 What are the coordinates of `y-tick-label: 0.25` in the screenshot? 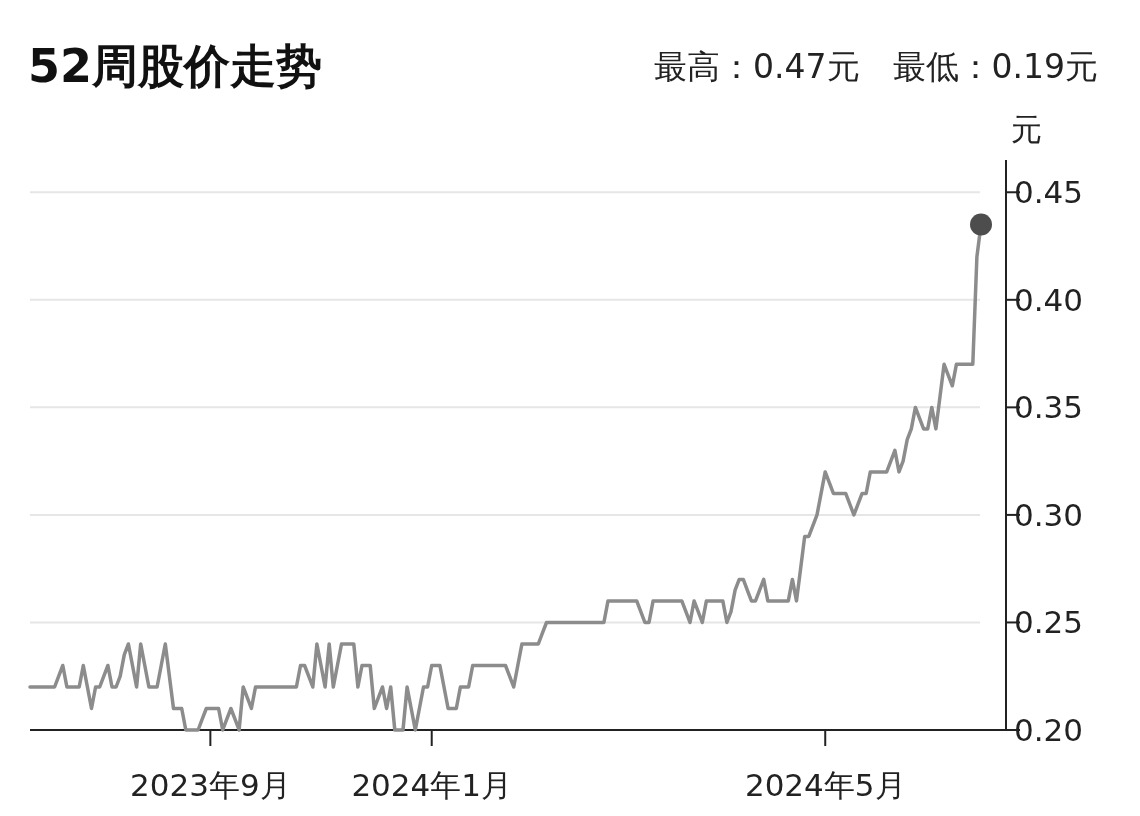 It's located at (1049, 622).